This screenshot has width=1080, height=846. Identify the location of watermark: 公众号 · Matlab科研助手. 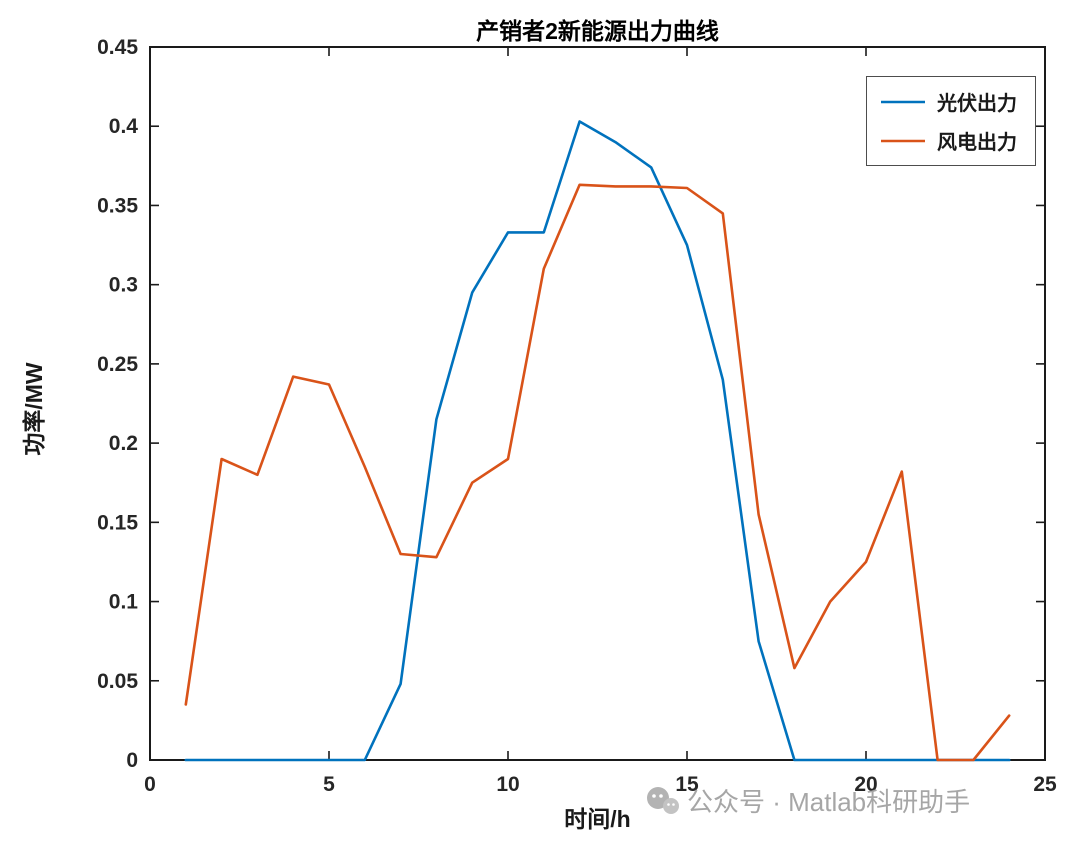
(807, 800).